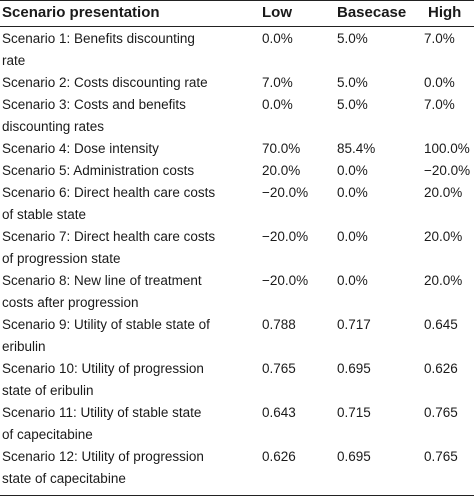  What do you see at coordinates (445, 12) in the screenshot?
I see `header-high: High` at bounding box center [445, 12].